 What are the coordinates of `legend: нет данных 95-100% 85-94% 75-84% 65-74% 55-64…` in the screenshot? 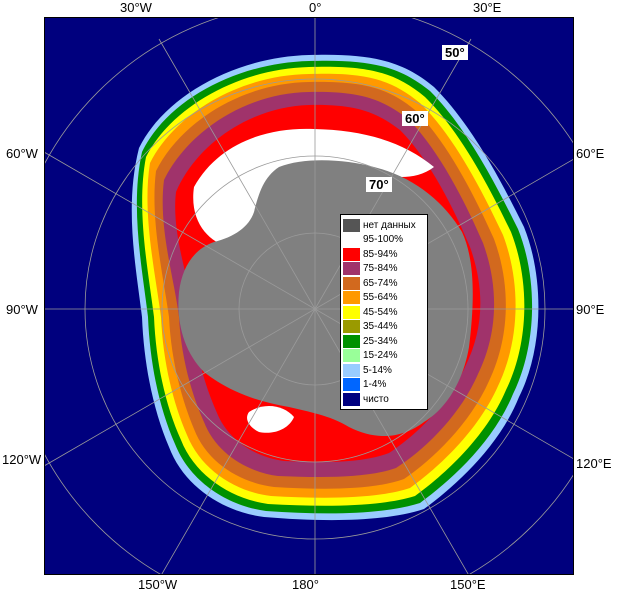 It's located at (384, 312).